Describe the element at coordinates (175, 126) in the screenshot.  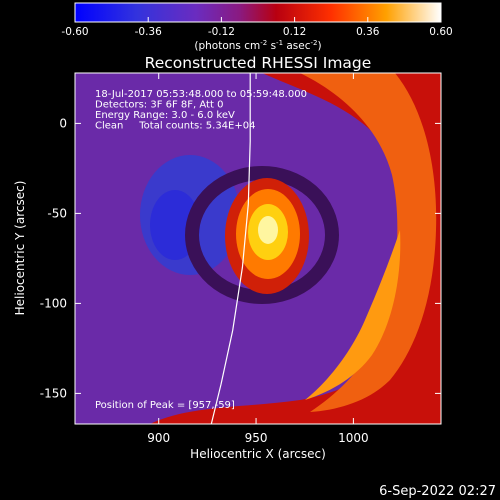
I see `annotation-clean-counts: Clean Total counts: 5.34E+04` at that location.